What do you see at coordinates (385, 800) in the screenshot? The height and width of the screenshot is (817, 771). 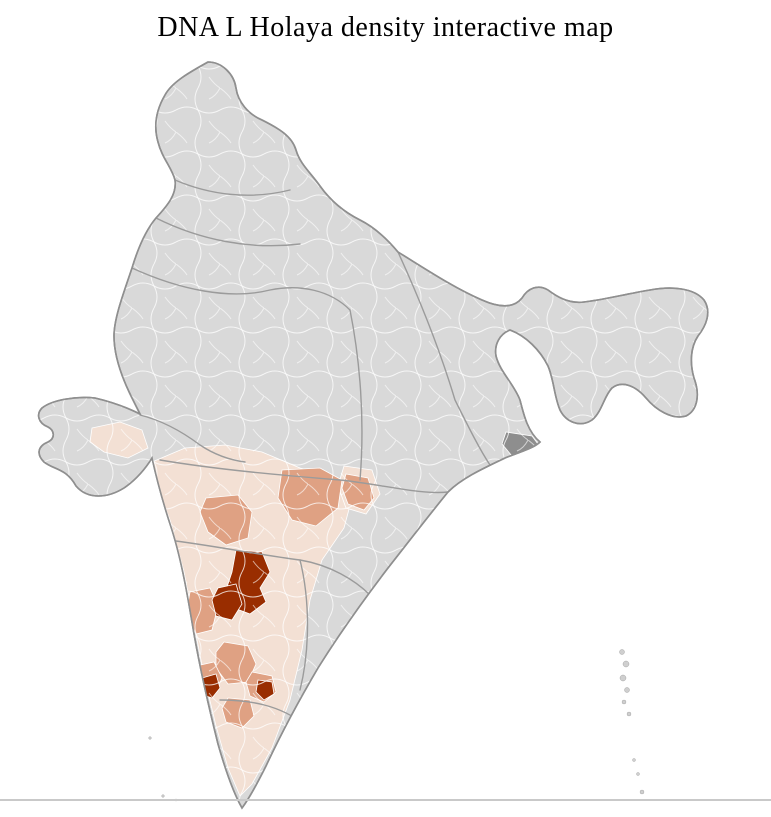 I see `bottom-divider` at bounding box center [385, 800].